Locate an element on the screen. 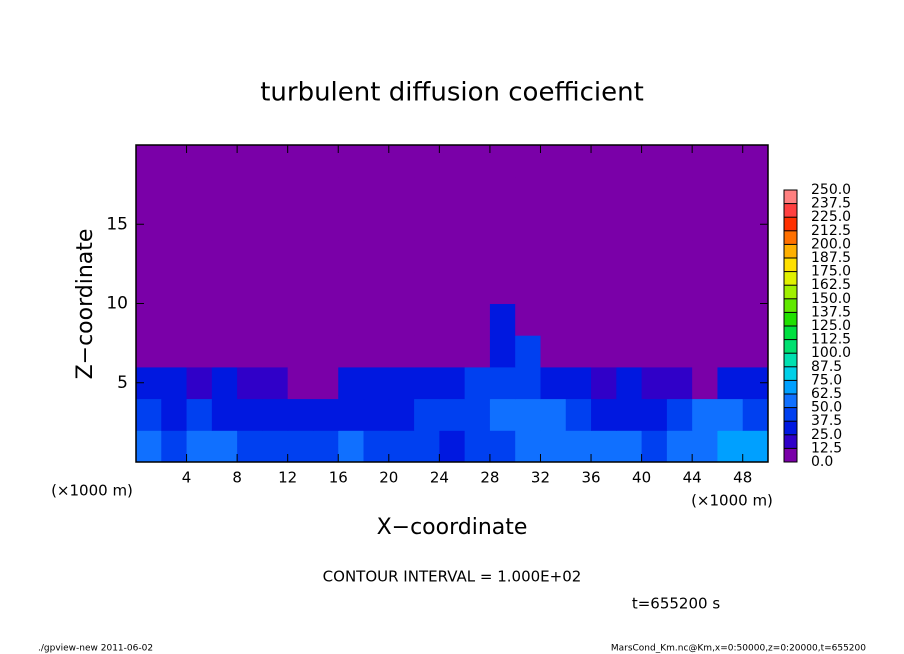 The image size is (904, 654). x-tick-label: 28 is located at coordinates (489, 478).